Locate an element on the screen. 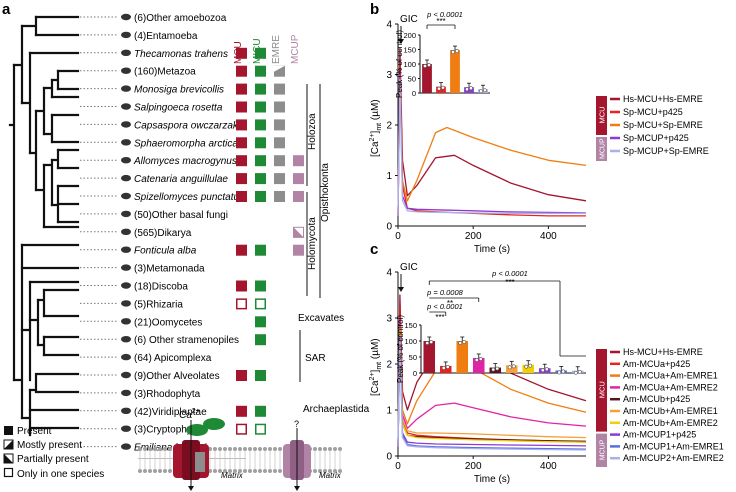  tree-leaf-cryptophyta-haptophyta is located at coordinates (54, 419).